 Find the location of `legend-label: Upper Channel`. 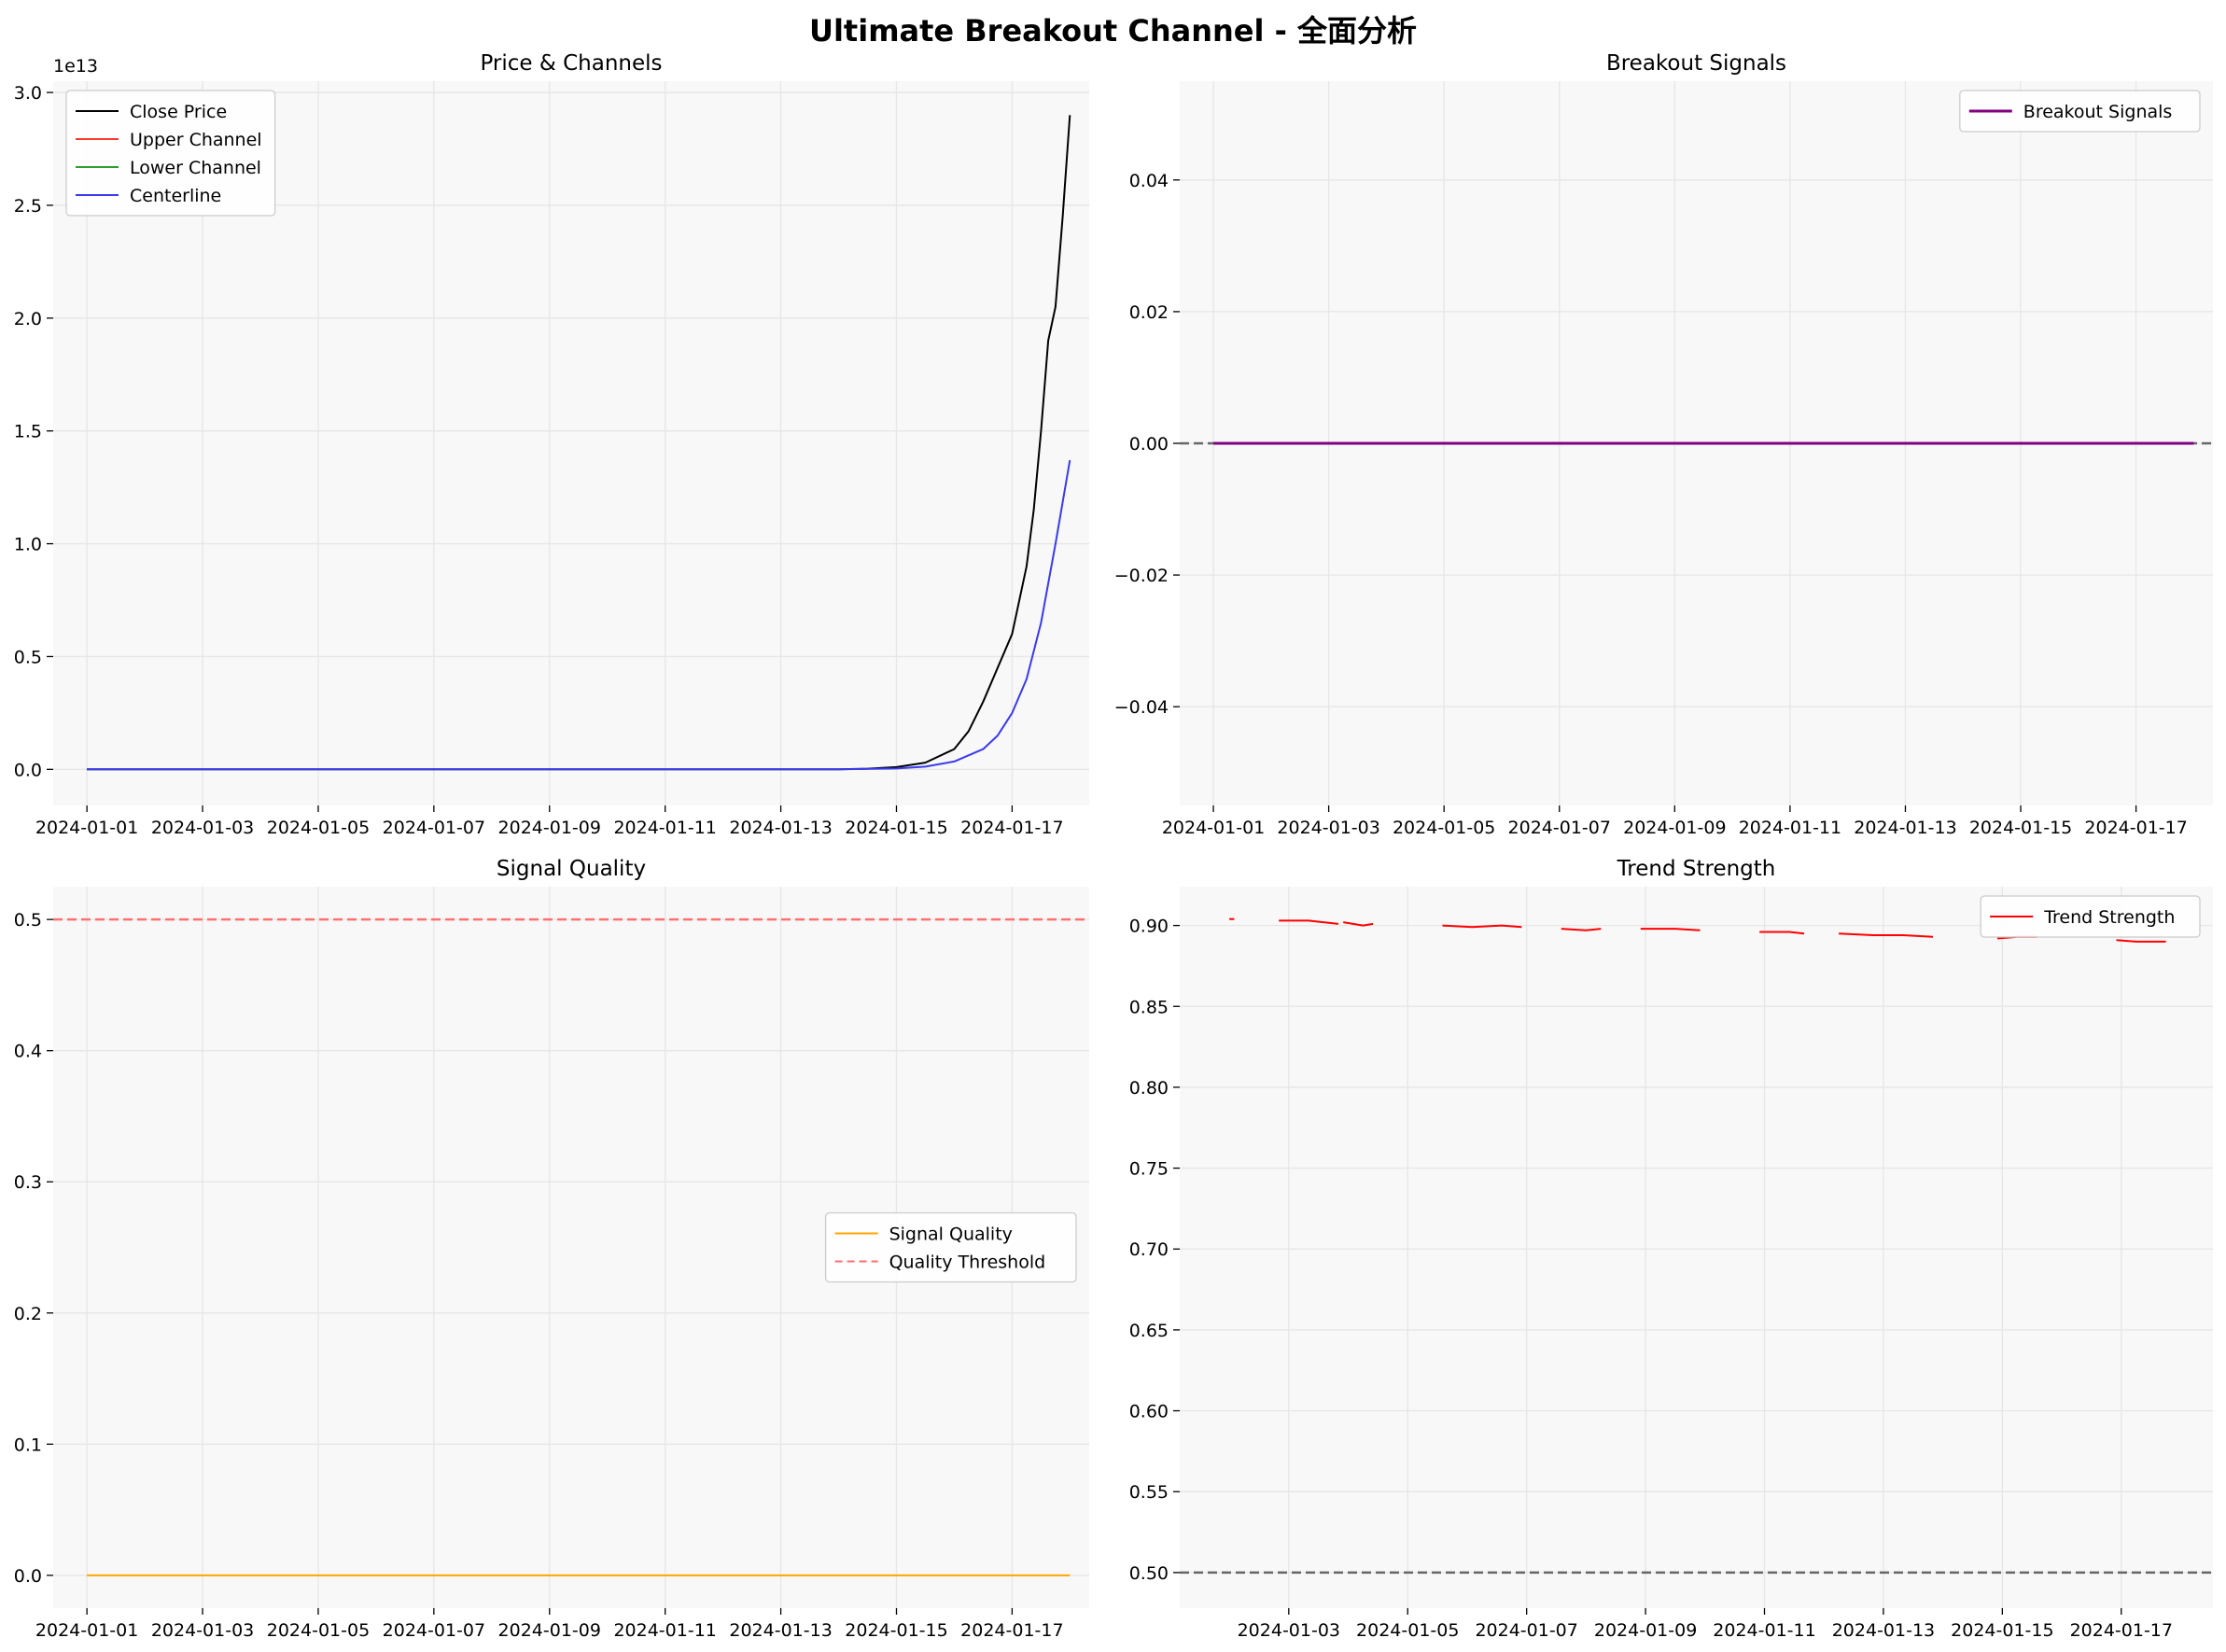

legend-label: Upper Channel is located at coordinates (196, 140).